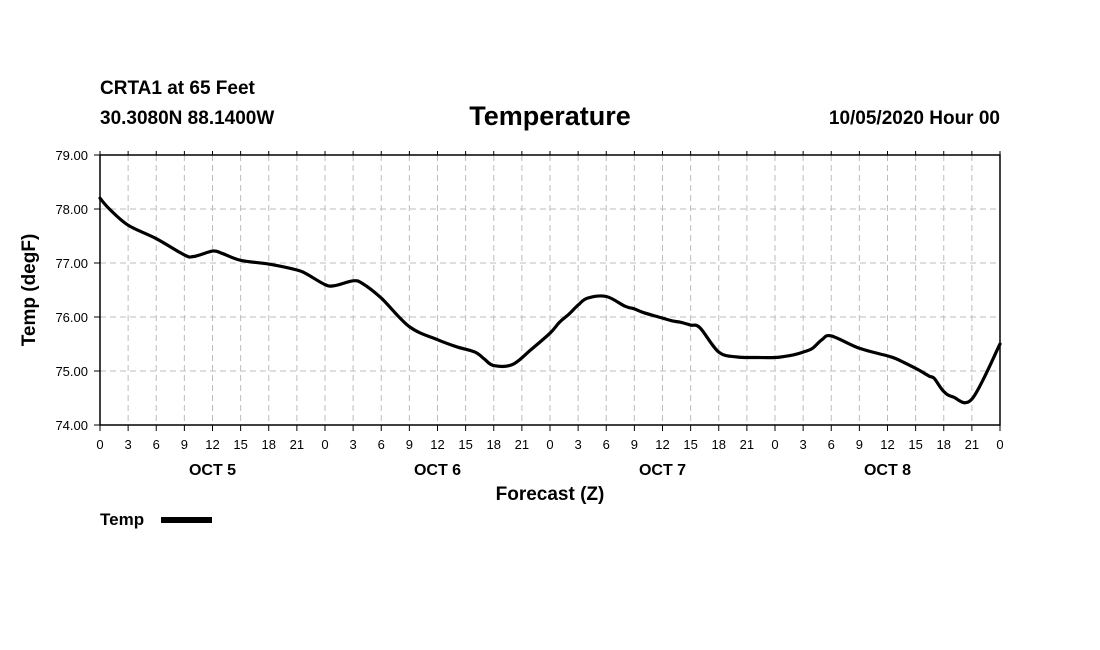 Image resolution: width=1100 pixels, height=650 pixels. I want to click on day-labels: OCT 5 OCT 6 OCT 7 OCT 8, so click(550, 470).